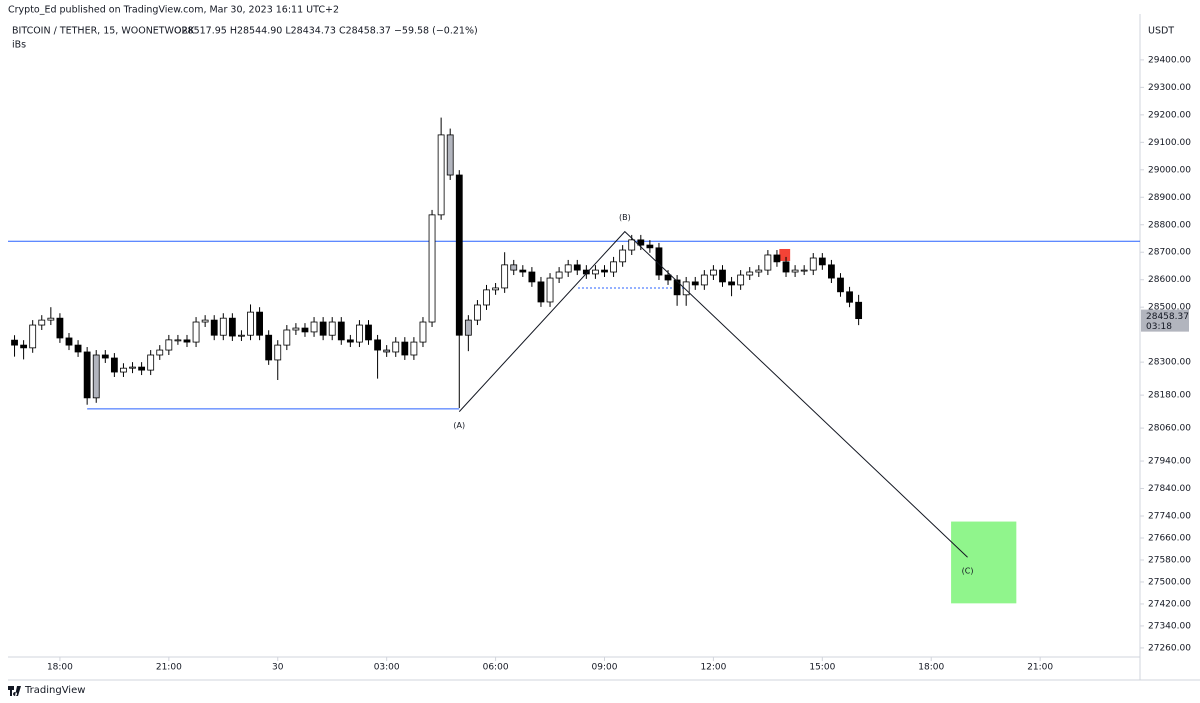  Describe the element at coordinates (1169, 170) in the screenshot. I see `y-tick-label: 29000.00` at that location.